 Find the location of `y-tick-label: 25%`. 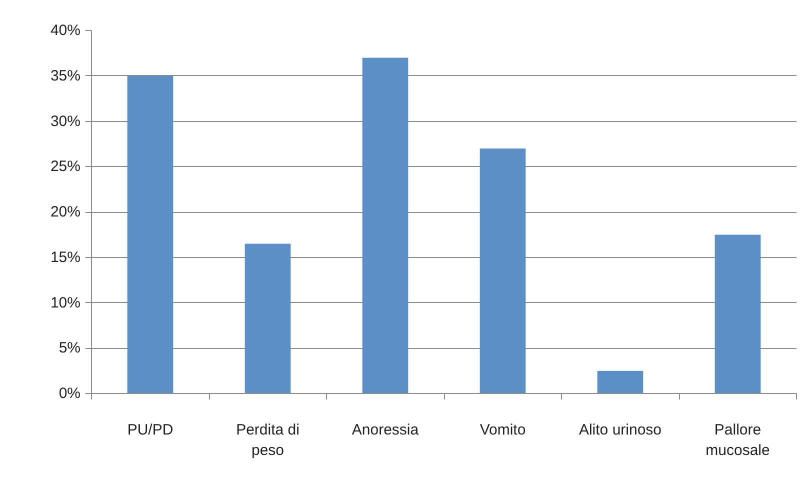

y-tick-label: 25% is located at coordinates (65, 167).